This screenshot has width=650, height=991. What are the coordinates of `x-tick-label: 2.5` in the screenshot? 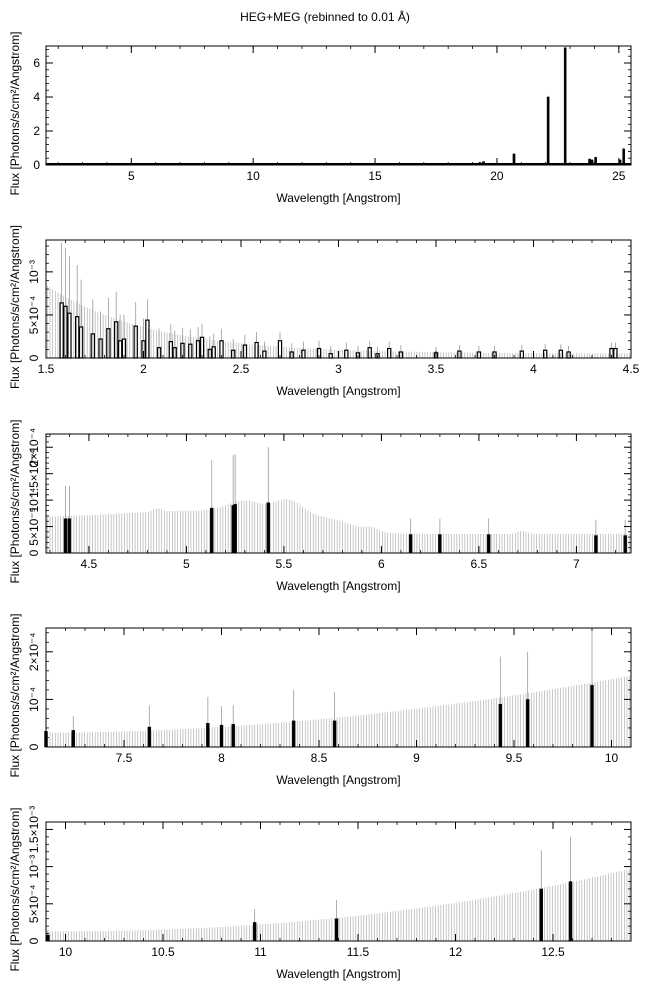 It's located at (241, 369).